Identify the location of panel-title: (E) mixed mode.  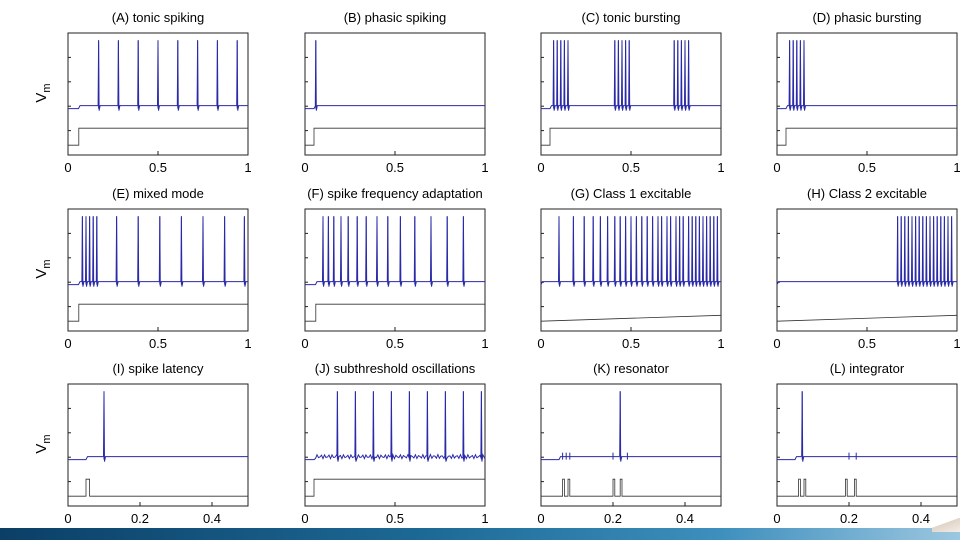
(158, 193).